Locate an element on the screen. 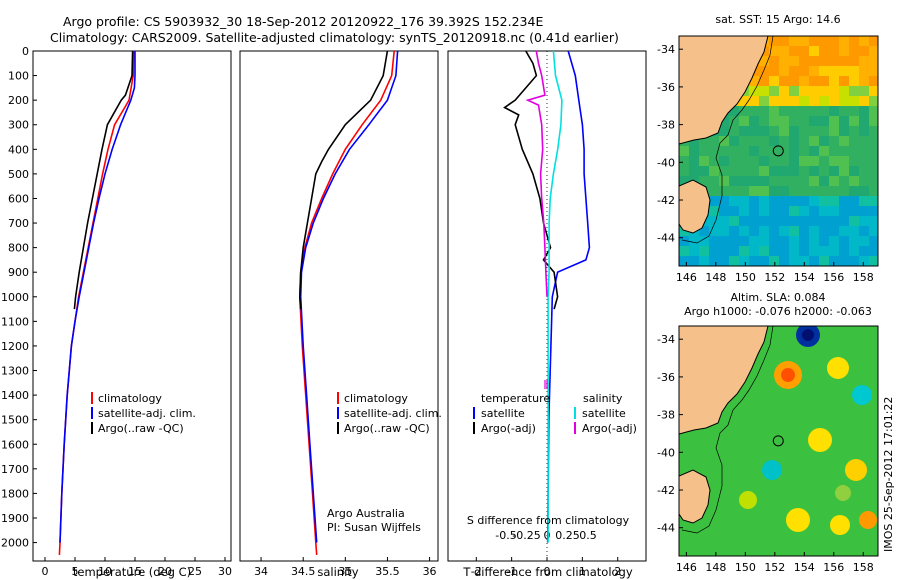  x-tick-label: 34.5 is located at coordinates (303, 571).